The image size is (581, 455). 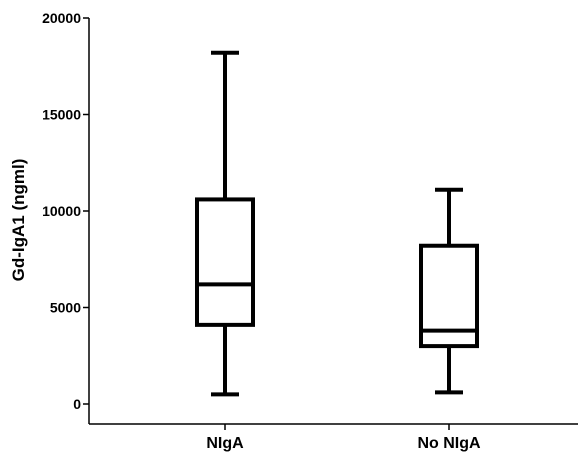 What do you see at coordinates (61, 18) in the screenshot?
I see `y-tick-label: 20000` at bounding box center [61, 18].